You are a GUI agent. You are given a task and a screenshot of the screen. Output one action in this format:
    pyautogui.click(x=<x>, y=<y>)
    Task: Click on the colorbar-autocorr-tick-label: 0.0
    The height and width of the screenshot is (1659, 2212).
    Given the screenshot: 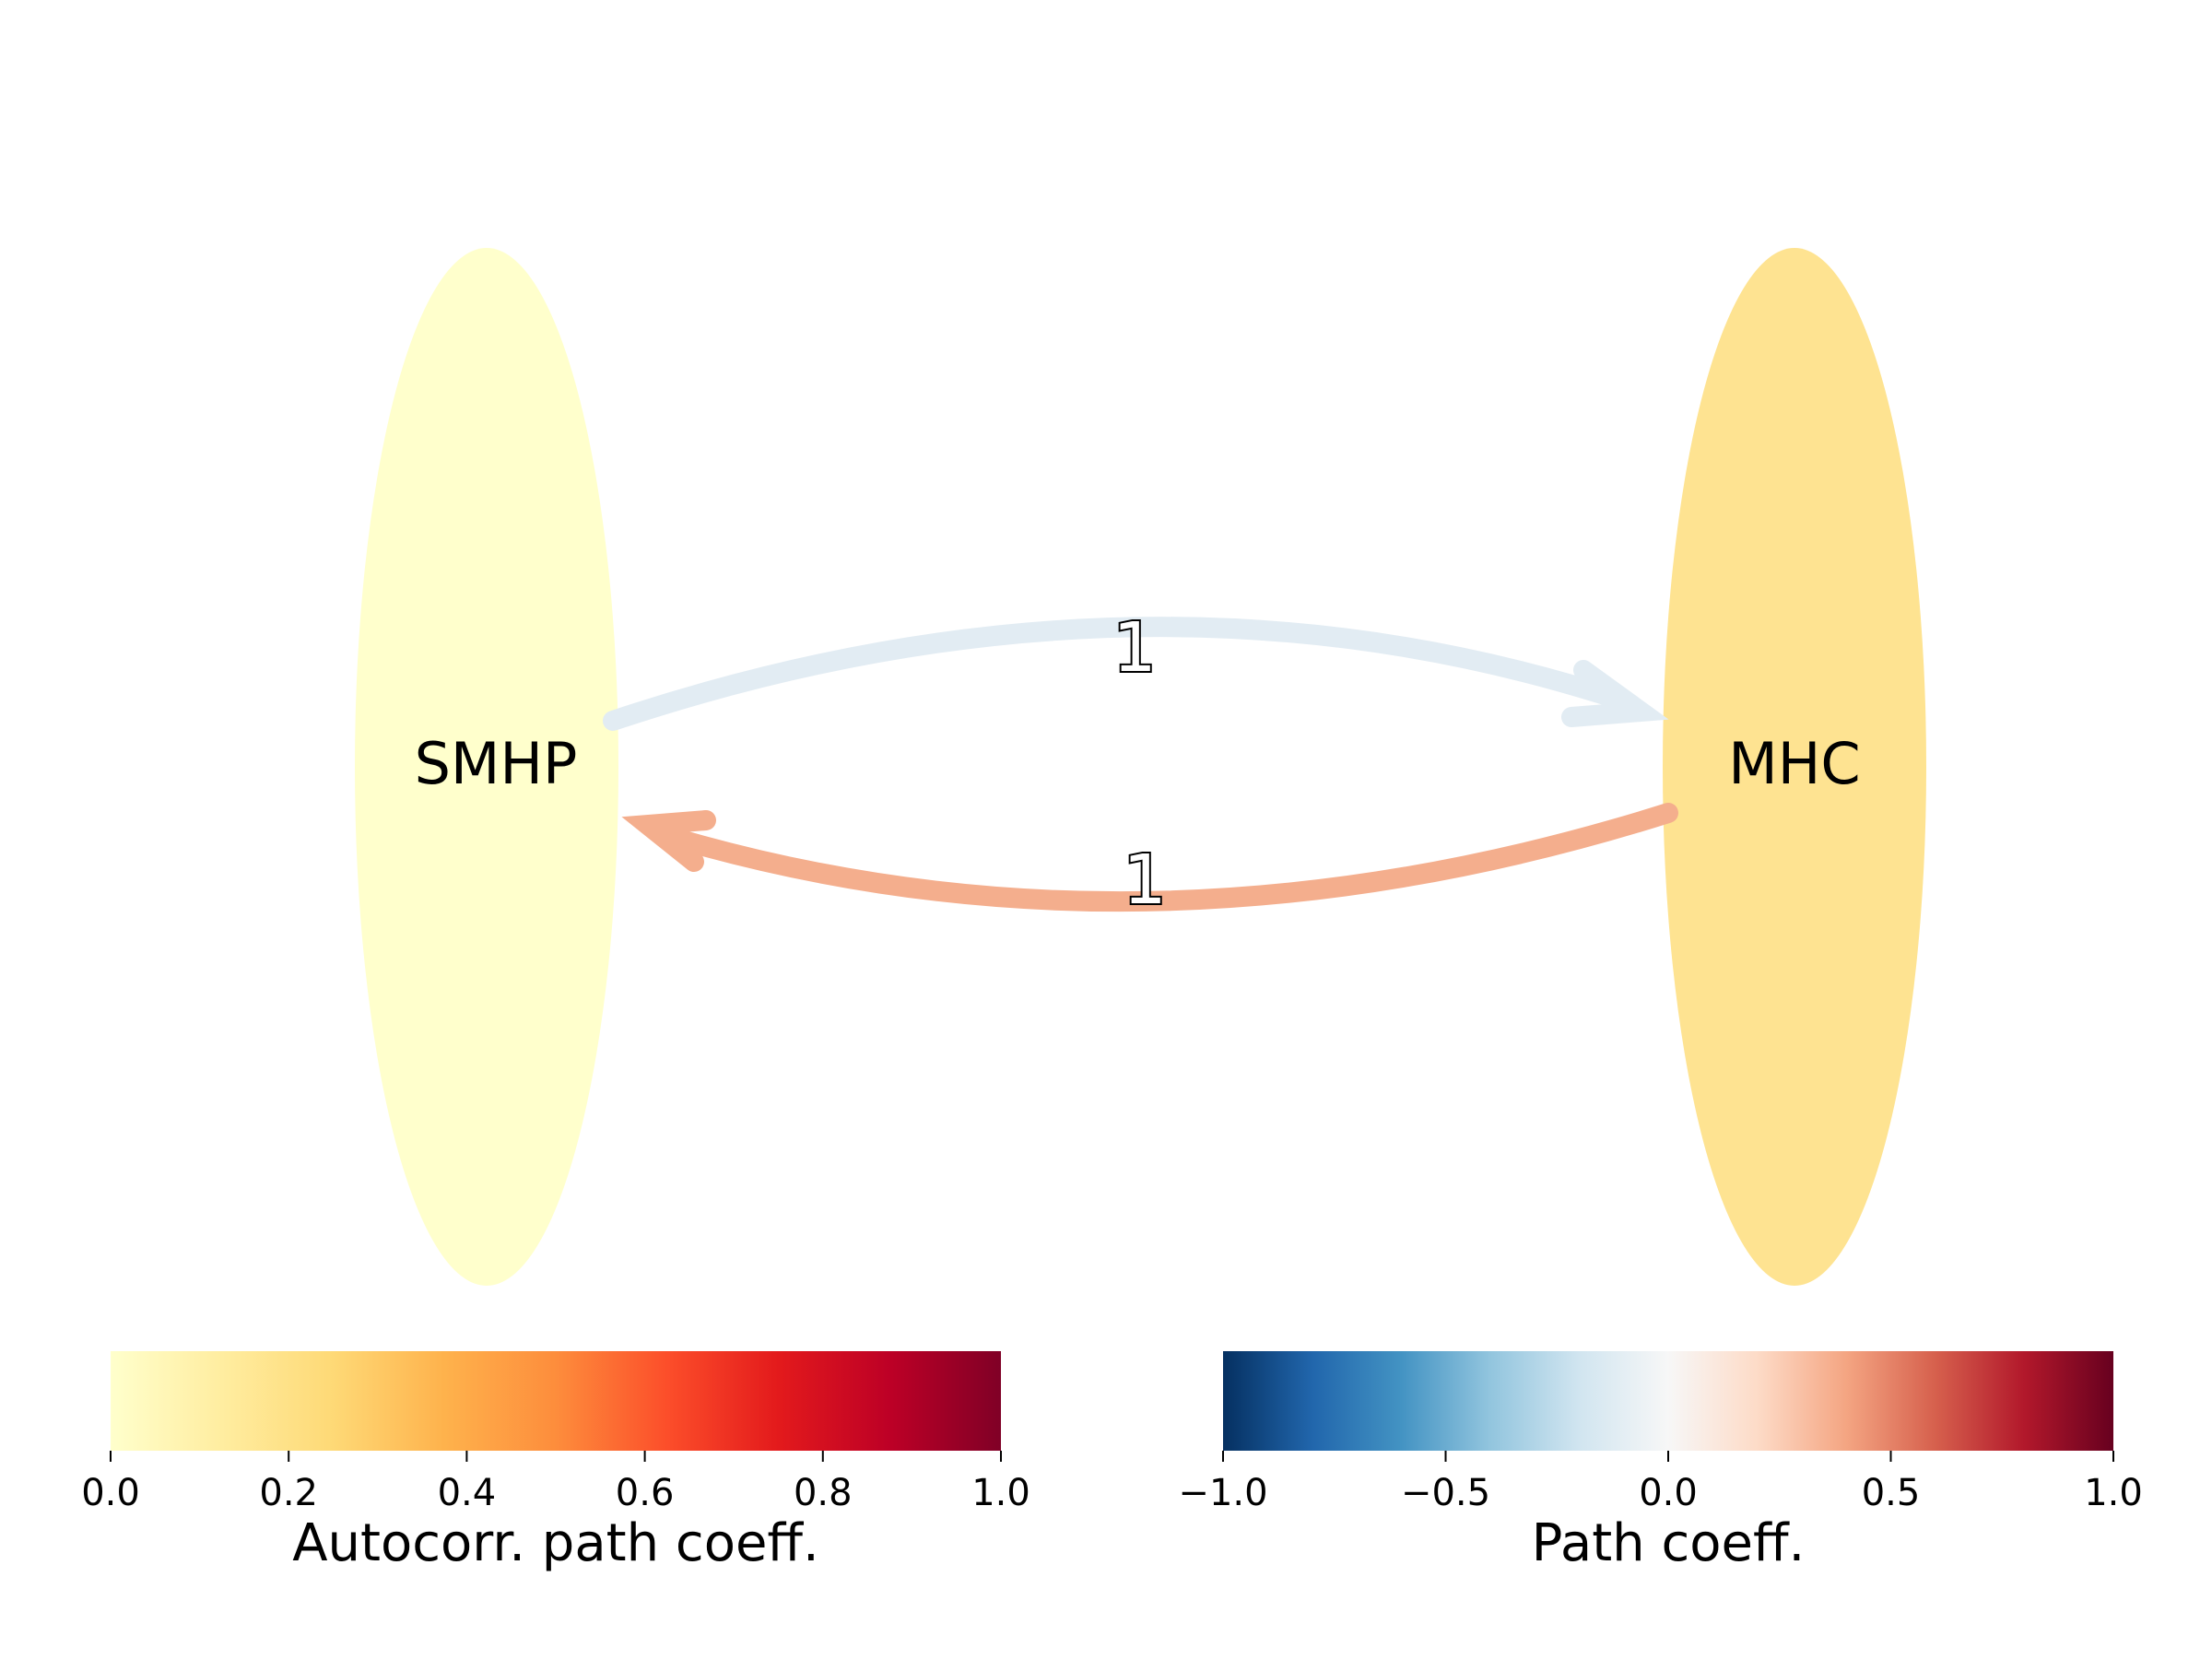 What is the action you would take?
    pyautogui.click(x=110, y=1493)
    